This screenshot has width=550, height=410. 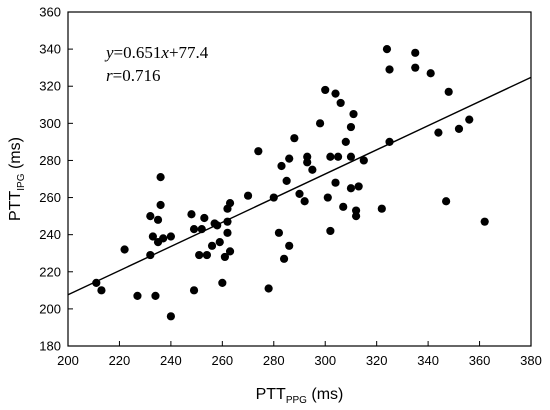 What do you see at coordinates (428, 360) in the screenshot?
I see `x-tick-label: 340` at bounding box center [428, 360].